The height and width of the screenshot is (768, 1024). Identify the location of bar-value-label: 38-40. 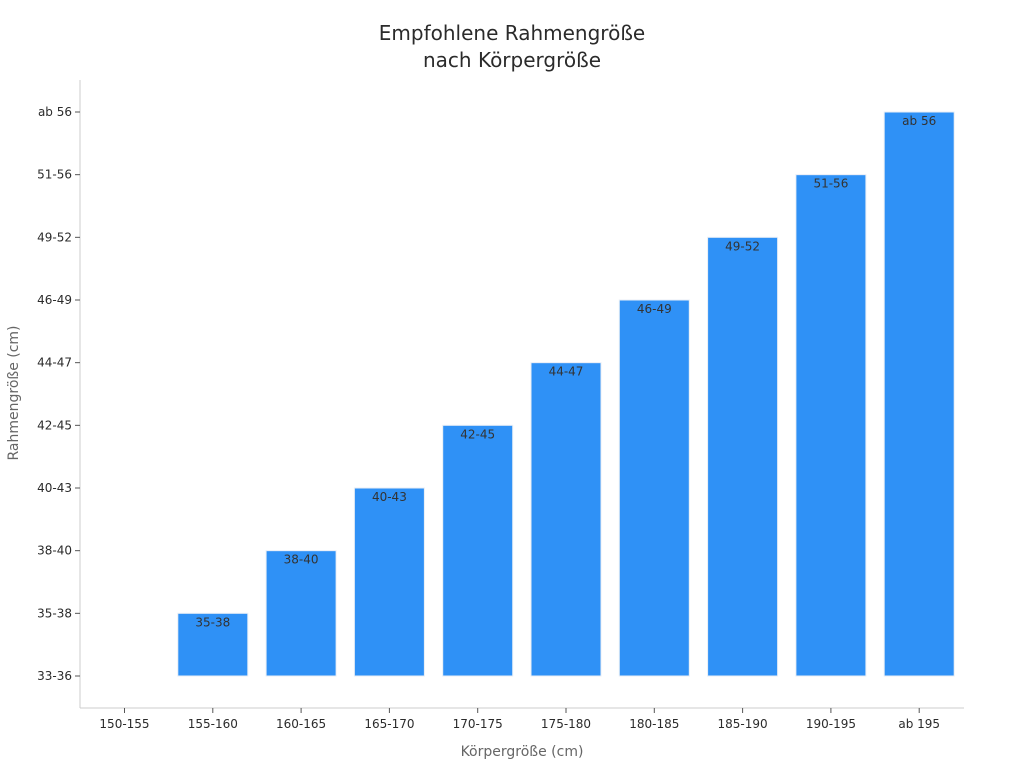
(301, 560).